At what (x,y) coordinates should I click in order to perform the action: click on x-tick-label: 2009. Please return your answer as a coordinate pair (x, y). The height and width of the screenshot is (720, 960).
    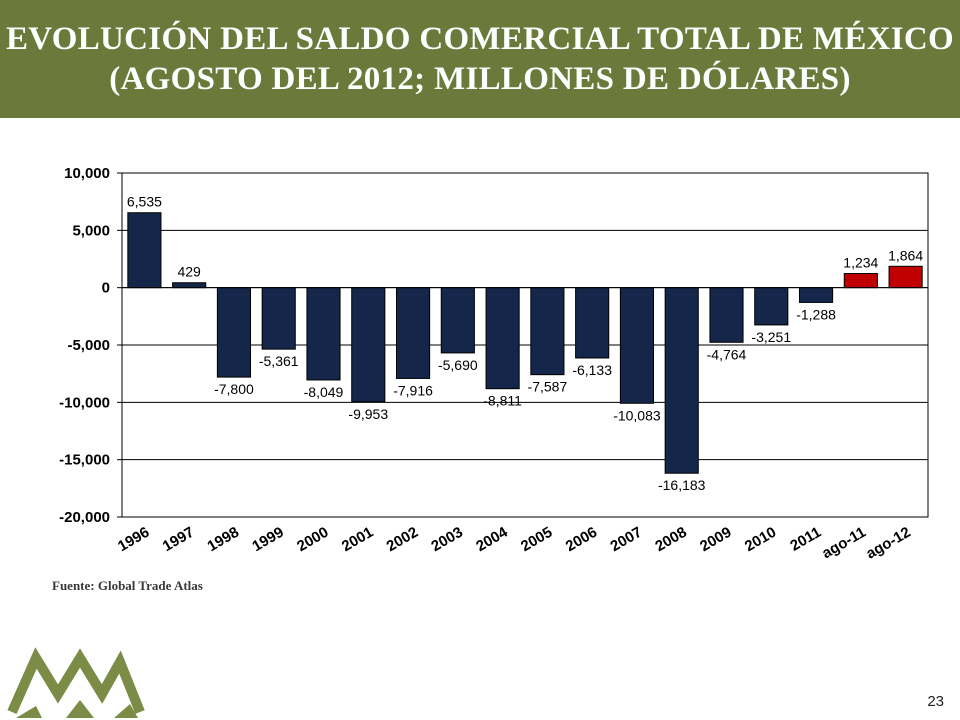
    Looking at the image, I should click on (715, 539).